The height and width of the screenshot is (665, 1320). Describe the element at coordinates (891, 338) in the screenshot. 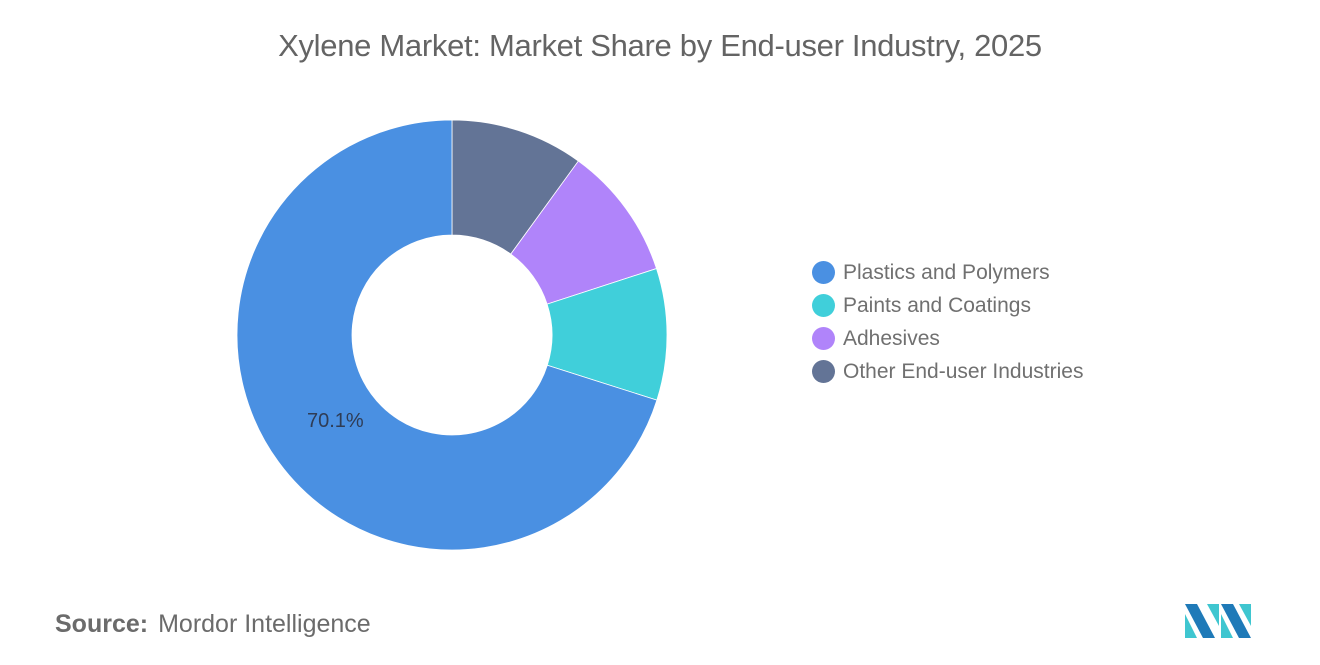

I see `legend-label: Adhesives` at that location.